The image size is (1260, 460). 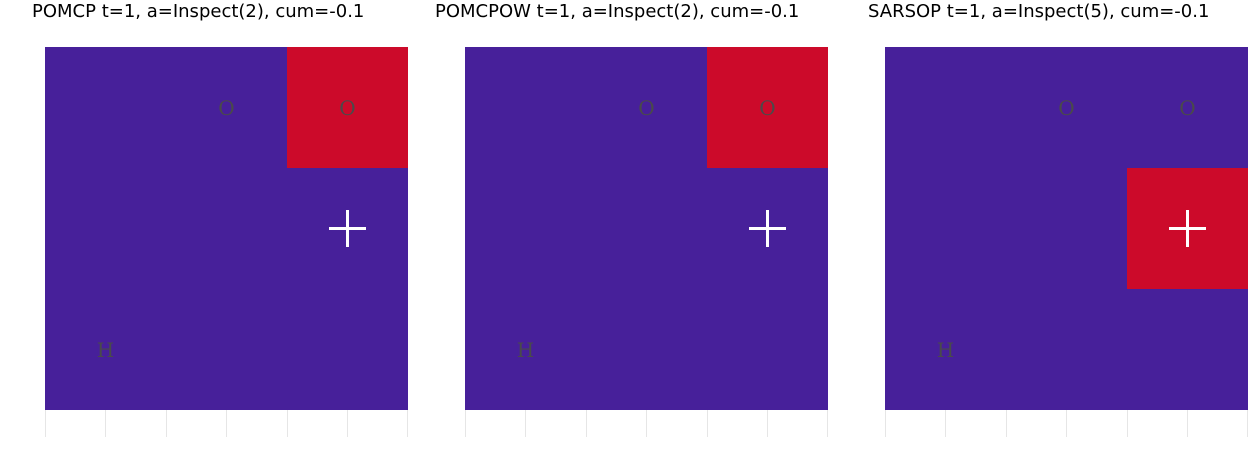 What do you see at coordinates (198, 11) in the screenshot?
I see `panel-title: POMCP t=1, a=Inspect(2), cum=-0.1` at bounding box center [198, 11].